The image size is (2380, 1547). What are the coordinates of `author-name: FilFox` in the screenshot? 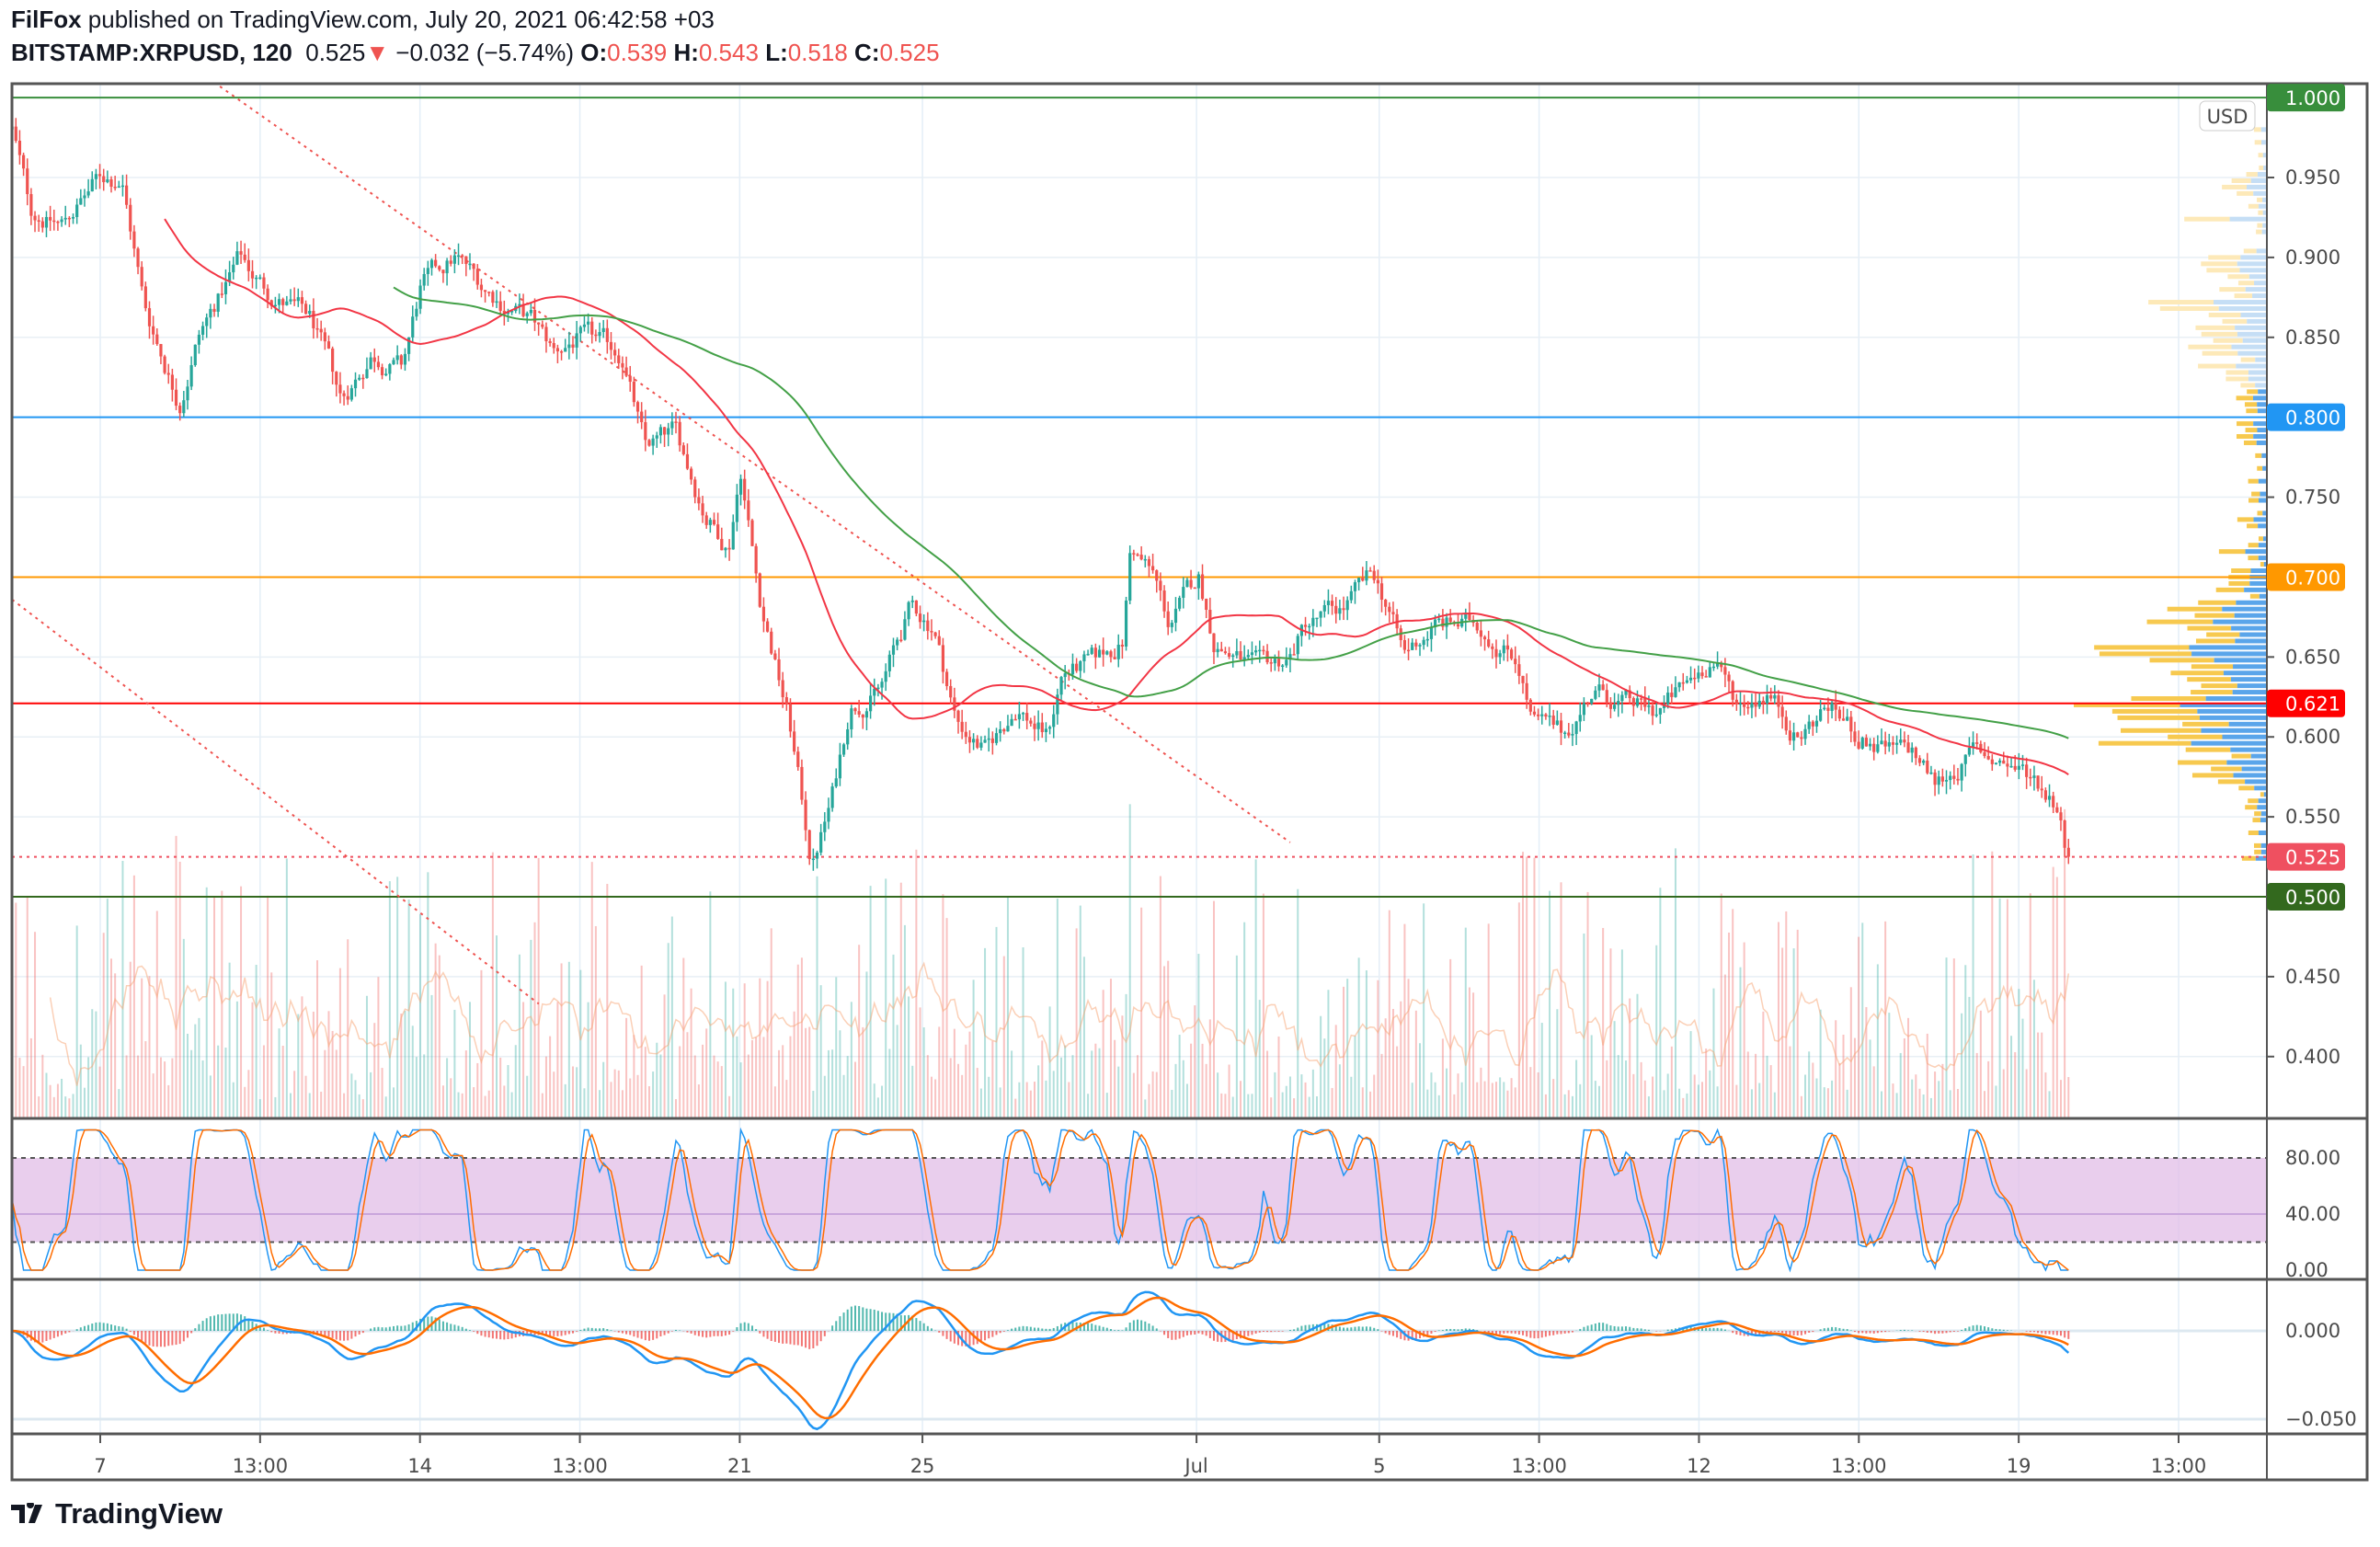 It's located at (46, 19).